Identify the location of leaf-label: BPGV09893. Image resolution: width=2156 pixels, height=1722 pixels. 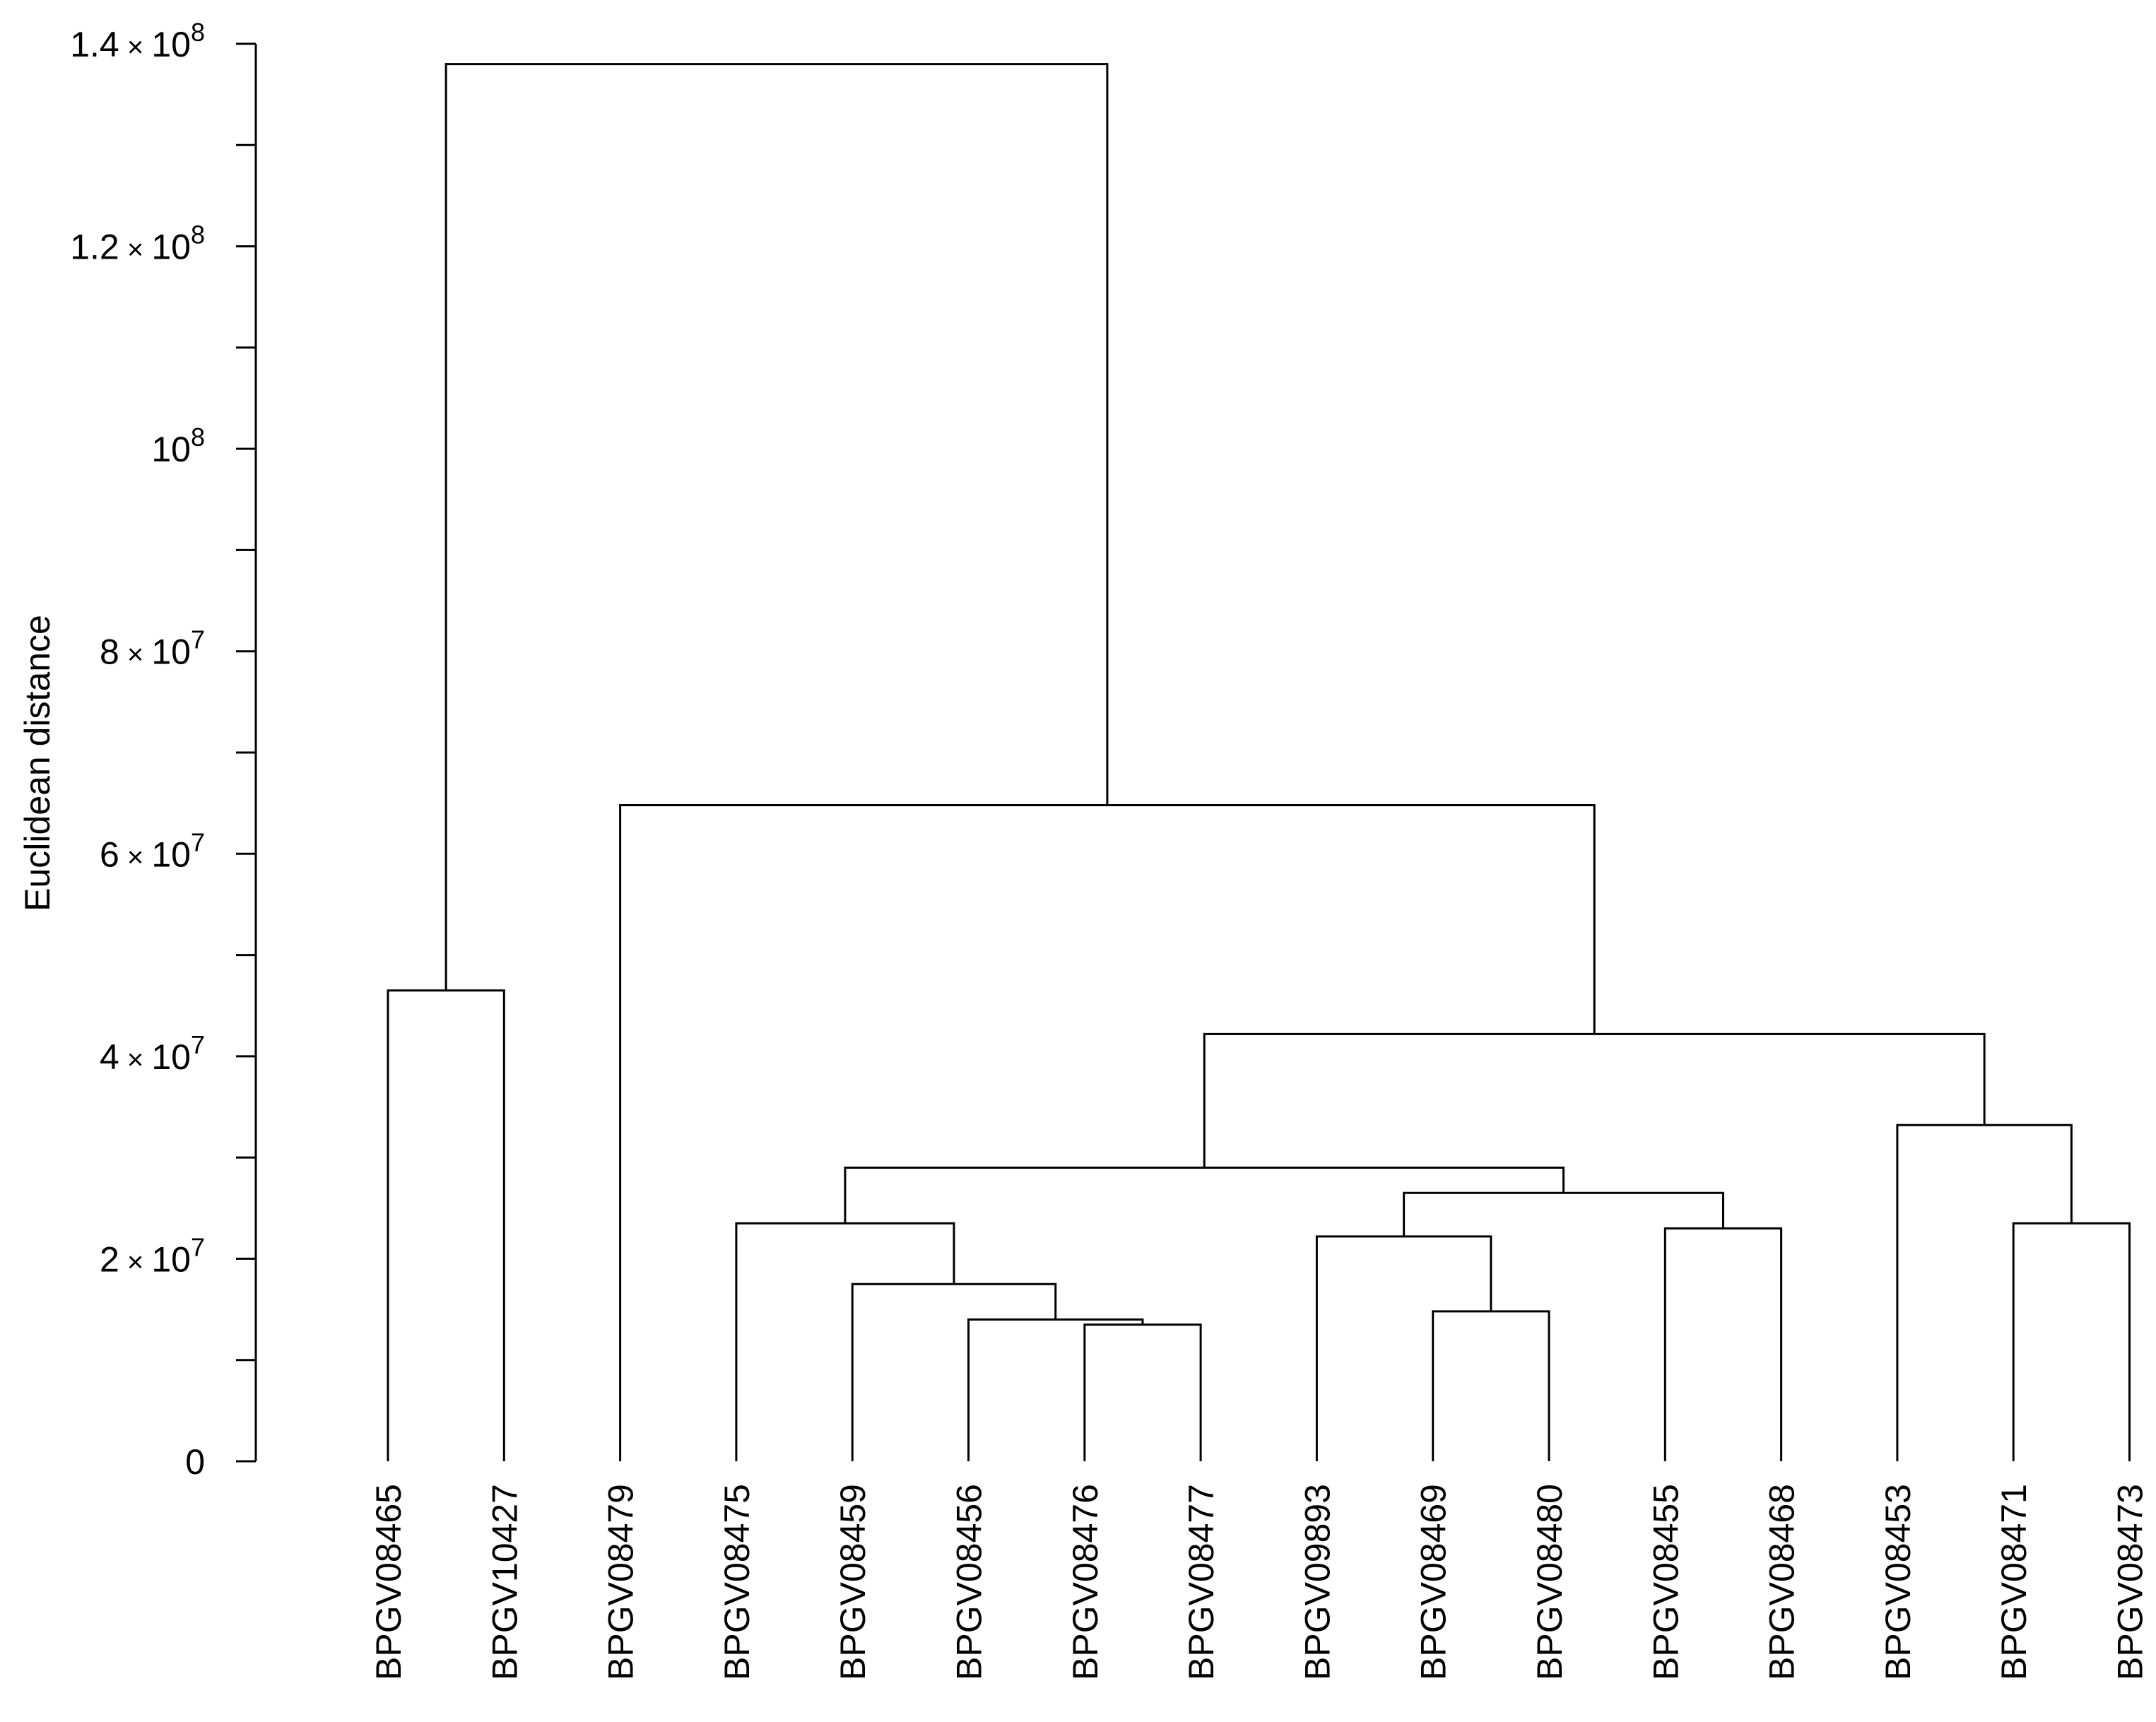
(1317, 1582).